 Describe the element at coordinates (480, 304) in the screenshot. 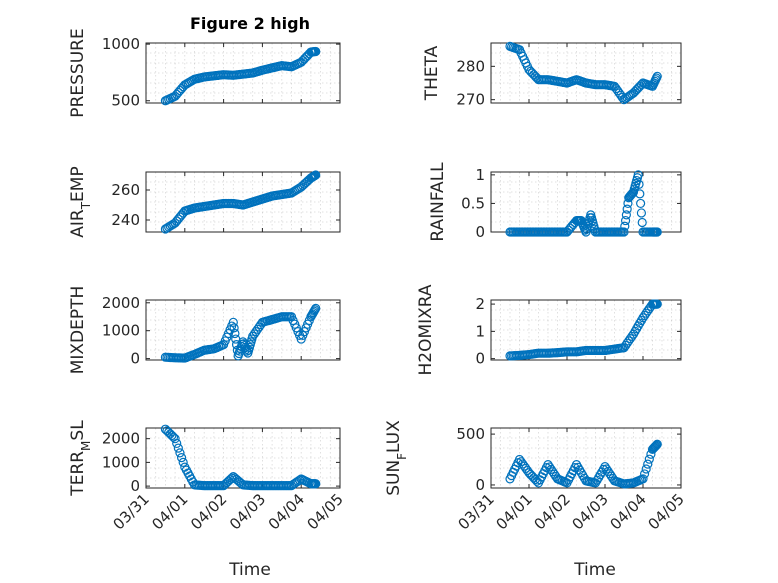

I see `ytick-label: 2` at that location.